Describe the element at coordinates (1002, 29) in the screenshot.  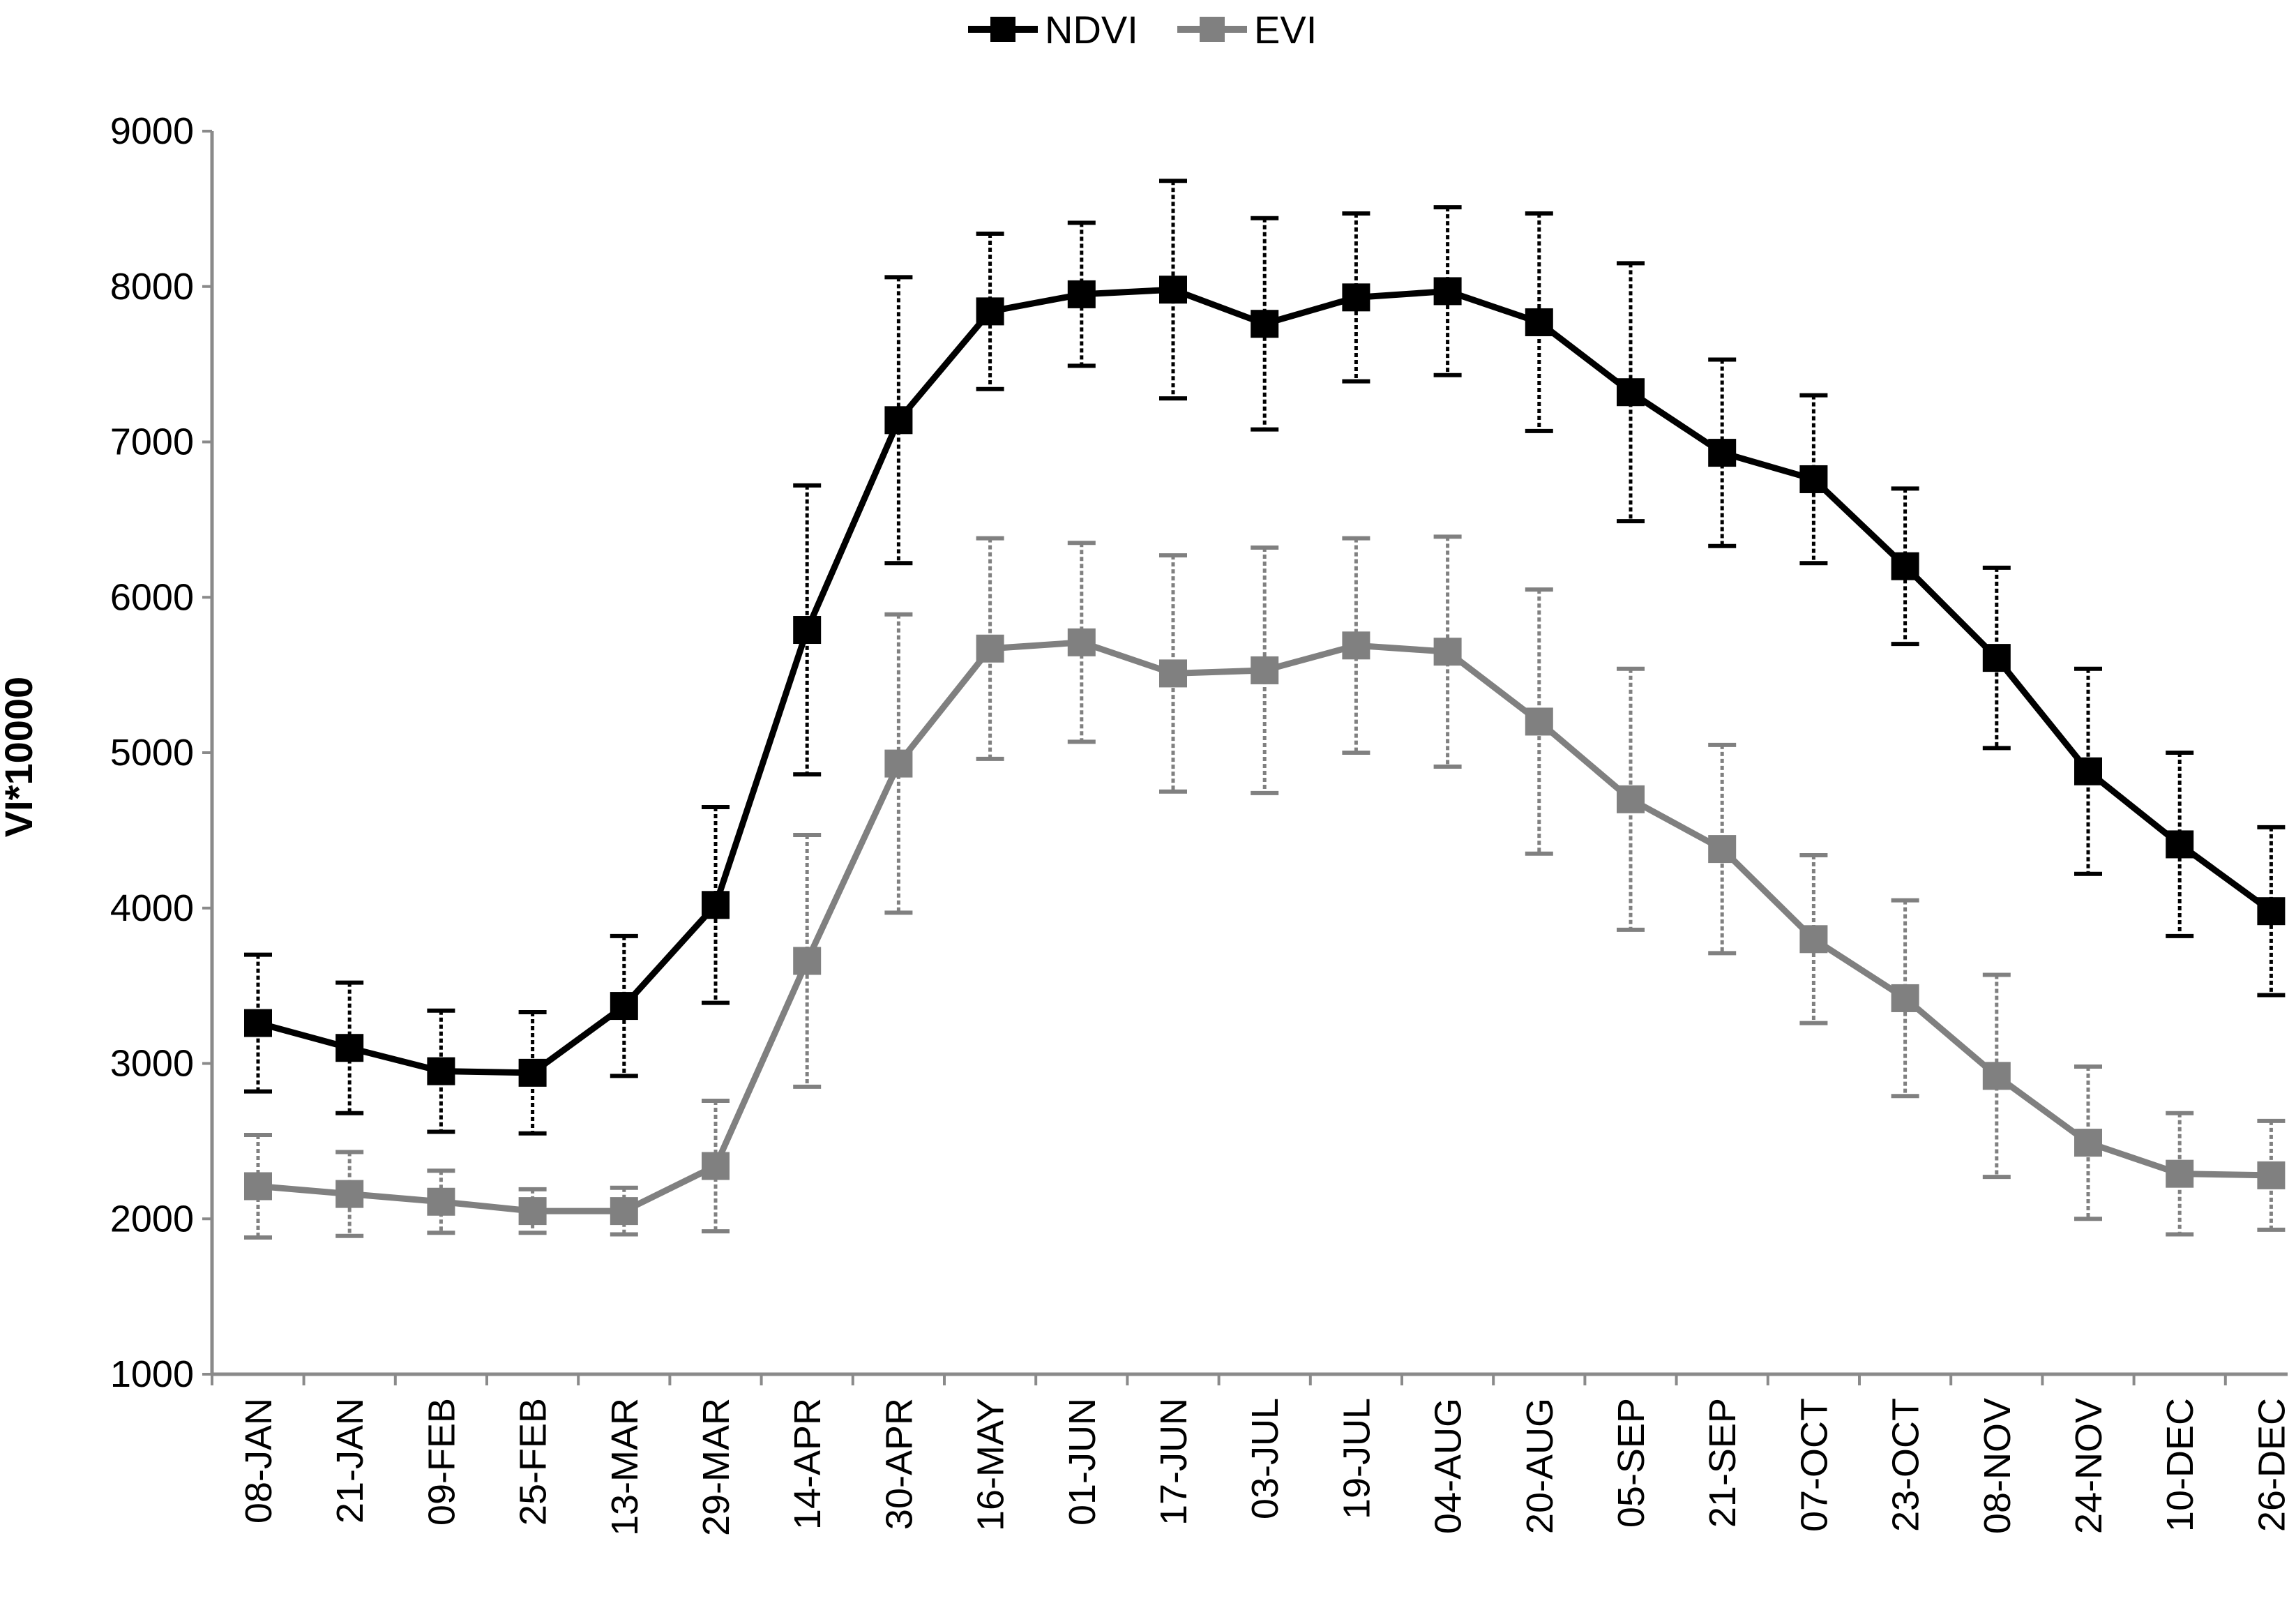
I see `legend-marker-ndvi` at that location.